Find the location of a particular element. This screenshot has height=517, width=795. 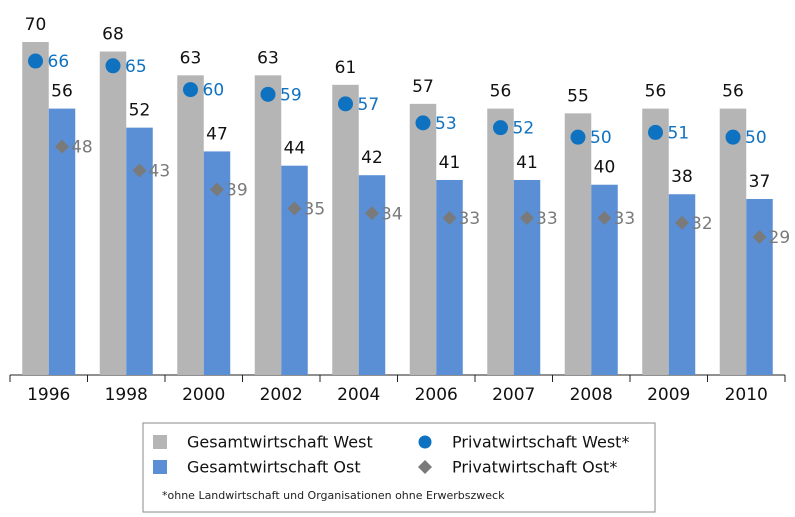

x-tick-label: 2008 is located at coordinates (591, 395).